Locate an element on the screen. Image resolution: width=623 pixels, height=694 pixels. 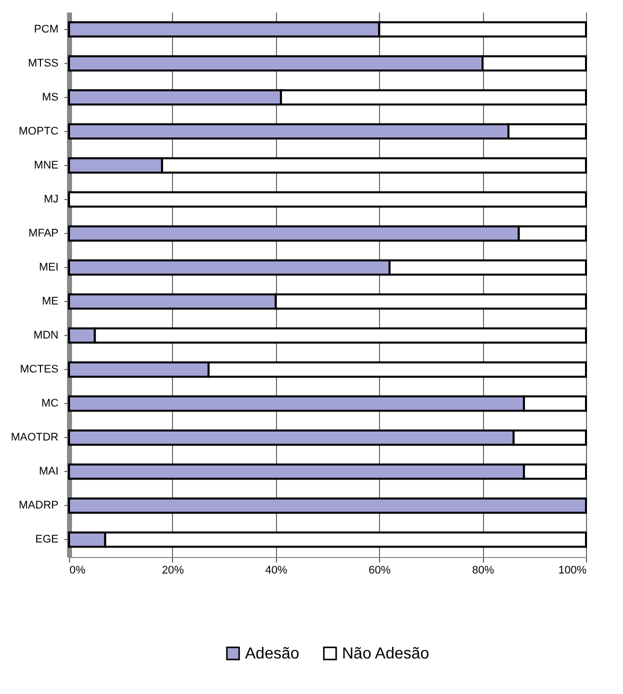
y-tick-label: MS is located at coordinates (50, 97).